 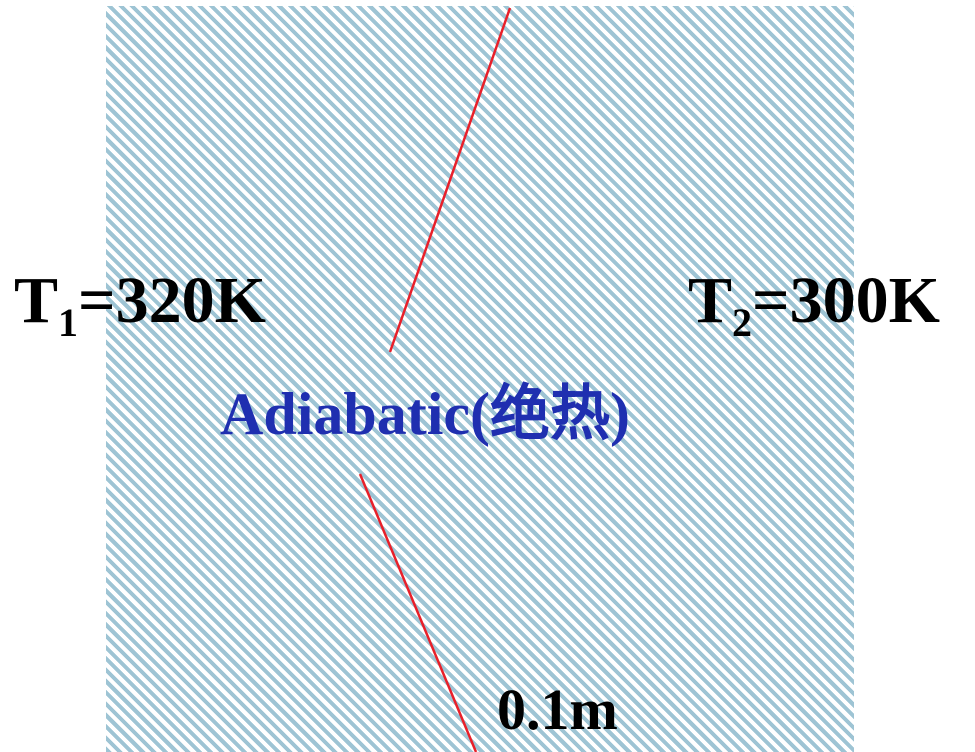 What do you see at coordinates (36, 300) in the screenshot?
I see `left-temperature-symbol: T` at bounding box center [36, 300].